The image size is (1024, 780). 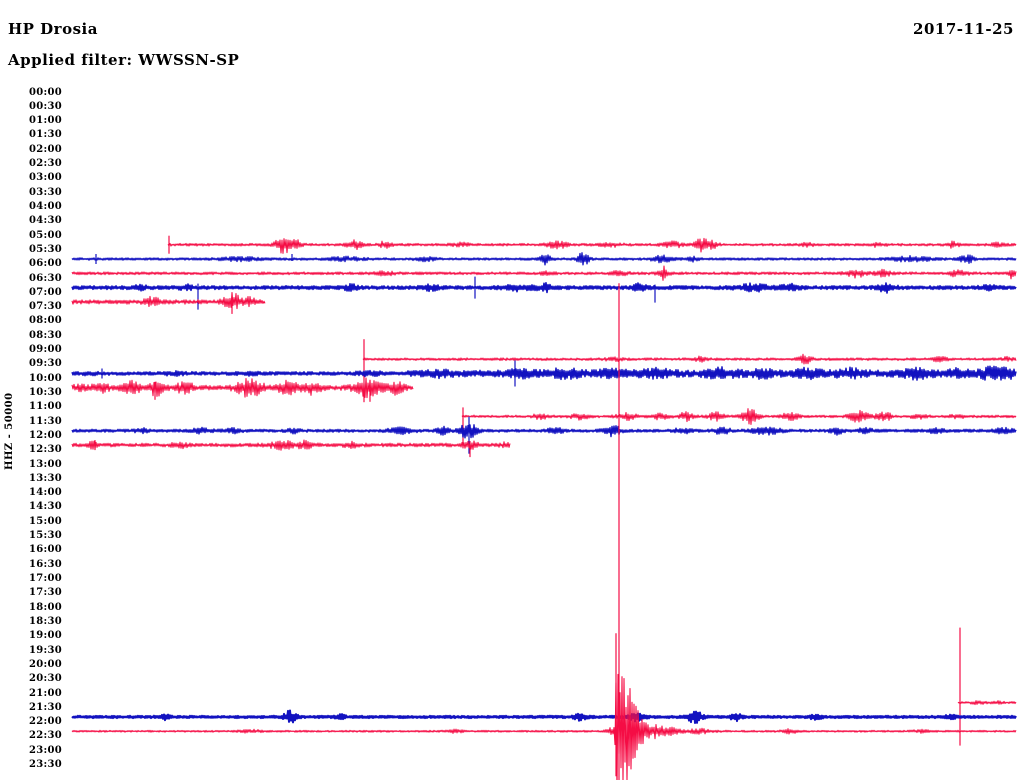 What do you see at coordinates (45, 736) in the screenshot?
I see `time-label-22:30: 22:30` at bounding box center [45, 736].